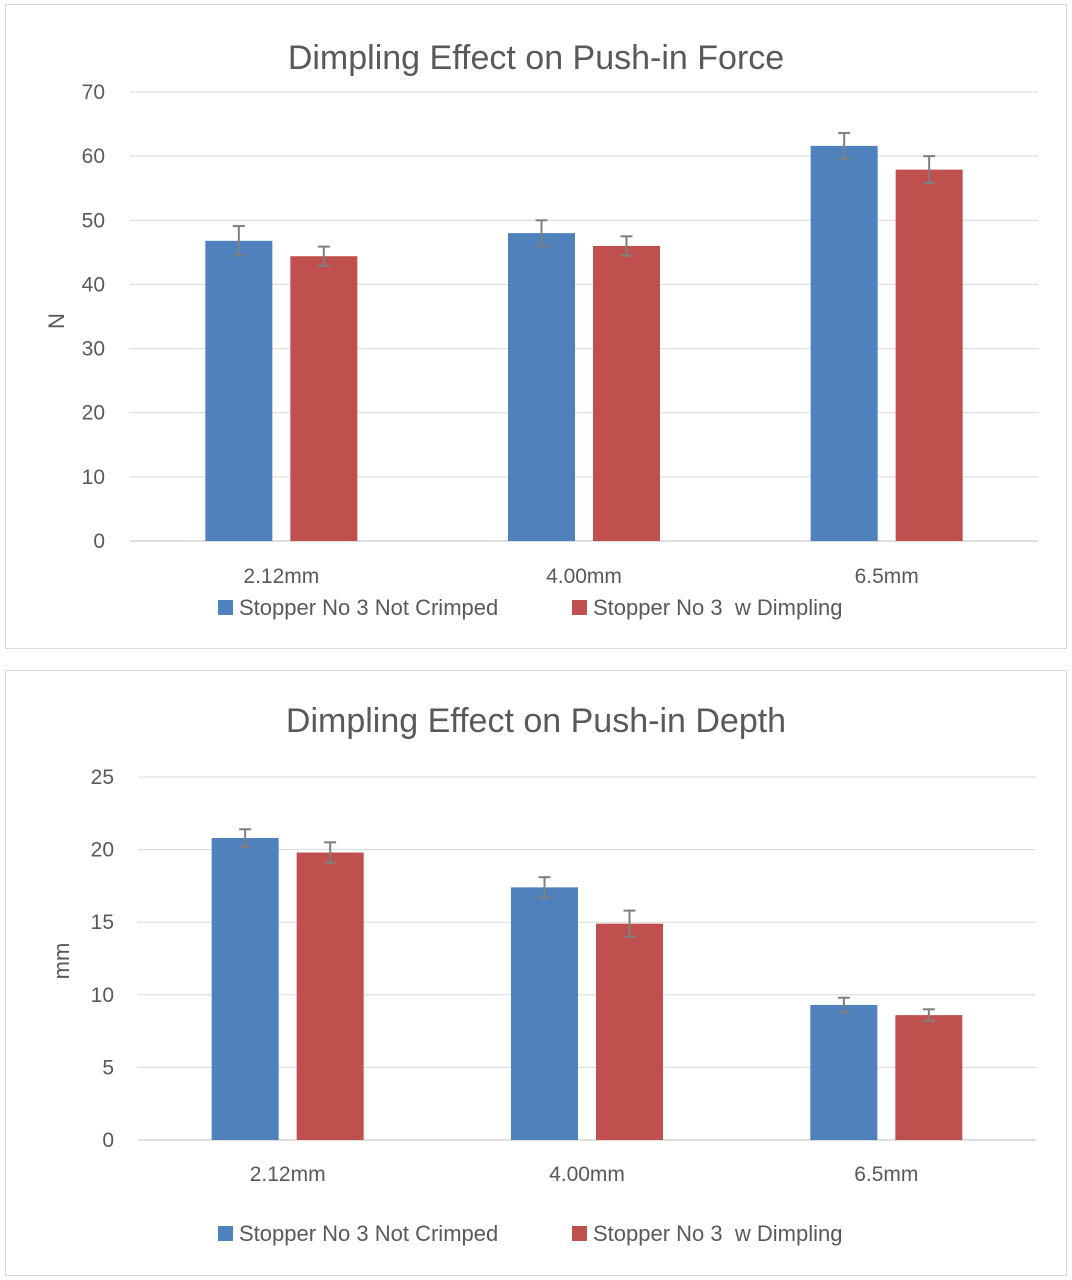  What do you see at coordinates (93, 220) in the screenshot?
I see `y-tick-label: 50` at bounding box center [93, 220].